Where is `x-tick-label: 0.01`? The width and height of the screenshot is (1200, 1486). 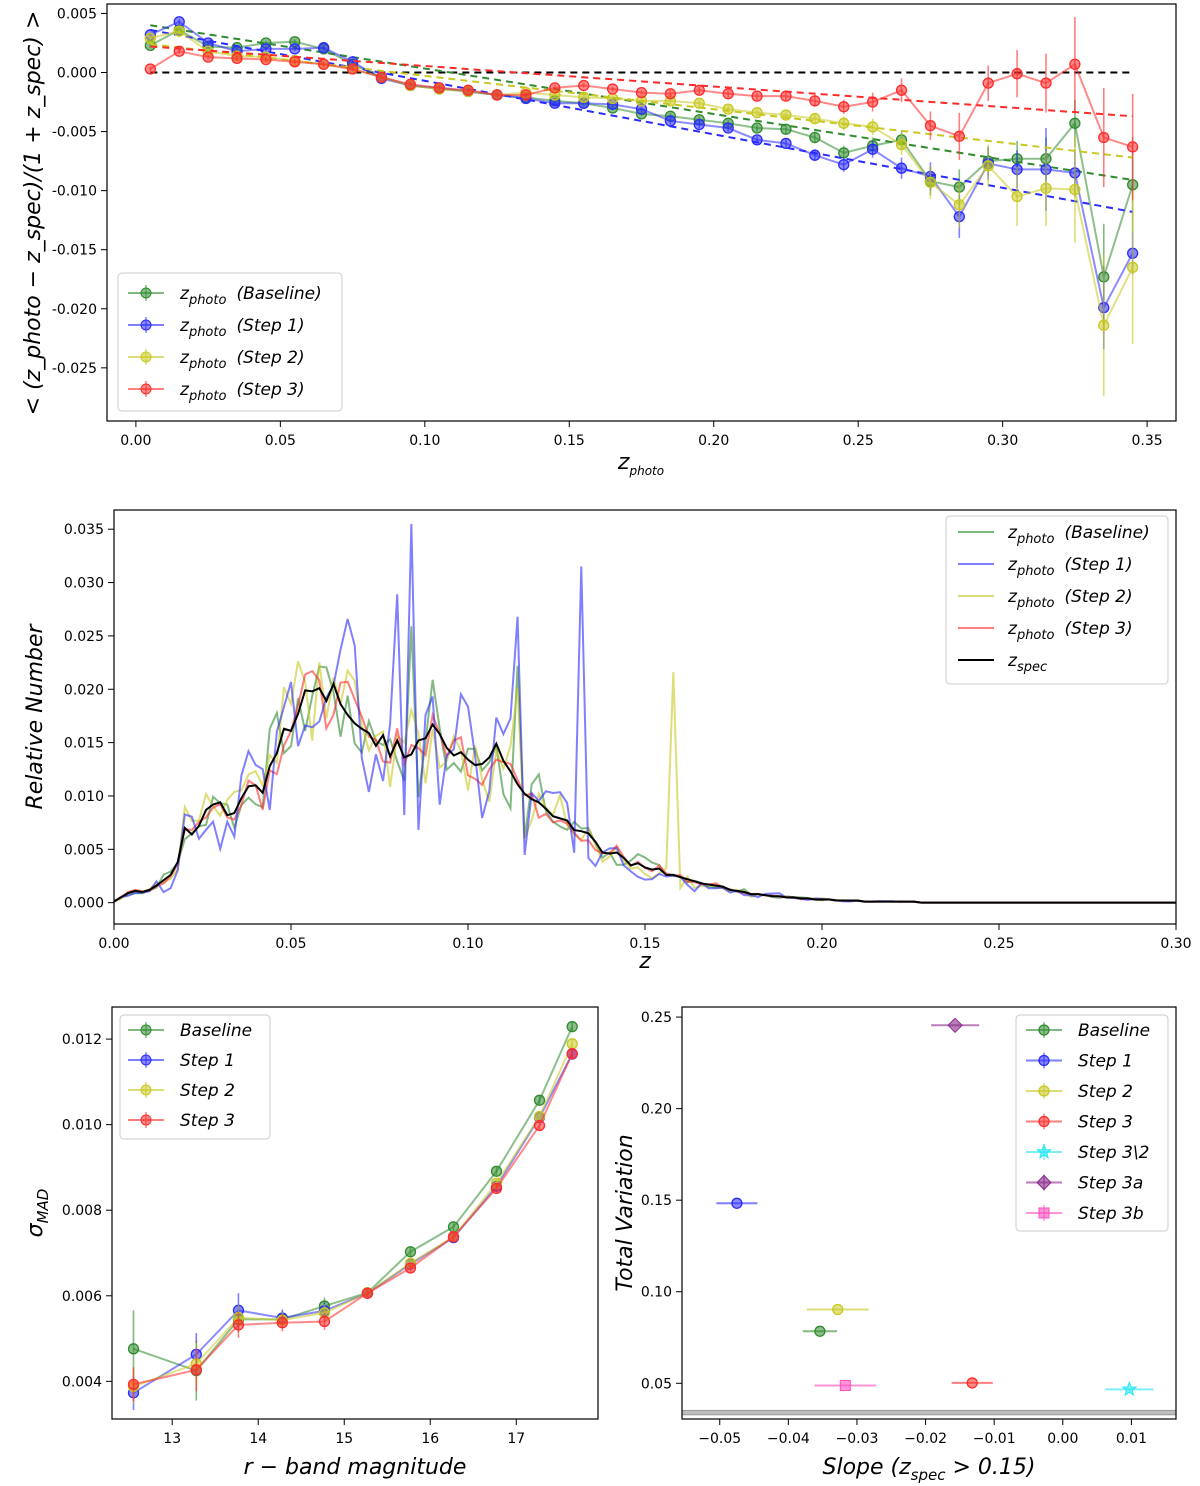
x-tick-label: 0.01 is located at coordinates (1131, 1439).